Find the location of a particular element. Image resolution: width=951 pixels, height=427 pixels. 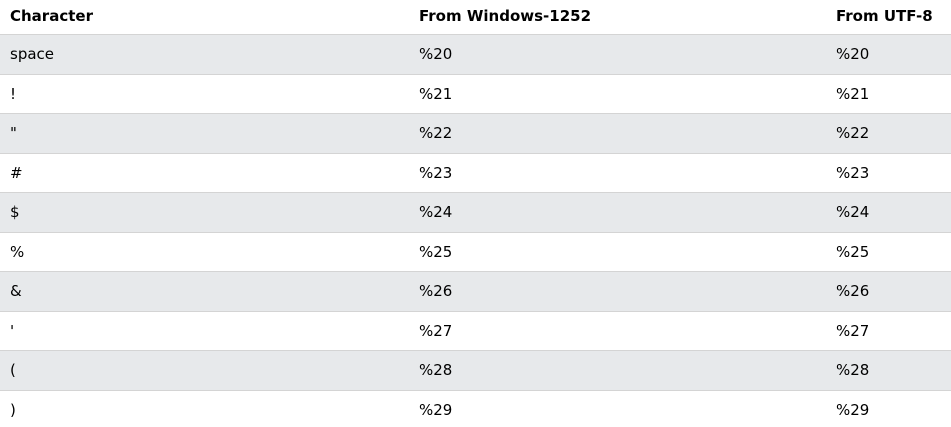

column-header-utf-8: From UTF-8 is located at coordinates (884, 16).